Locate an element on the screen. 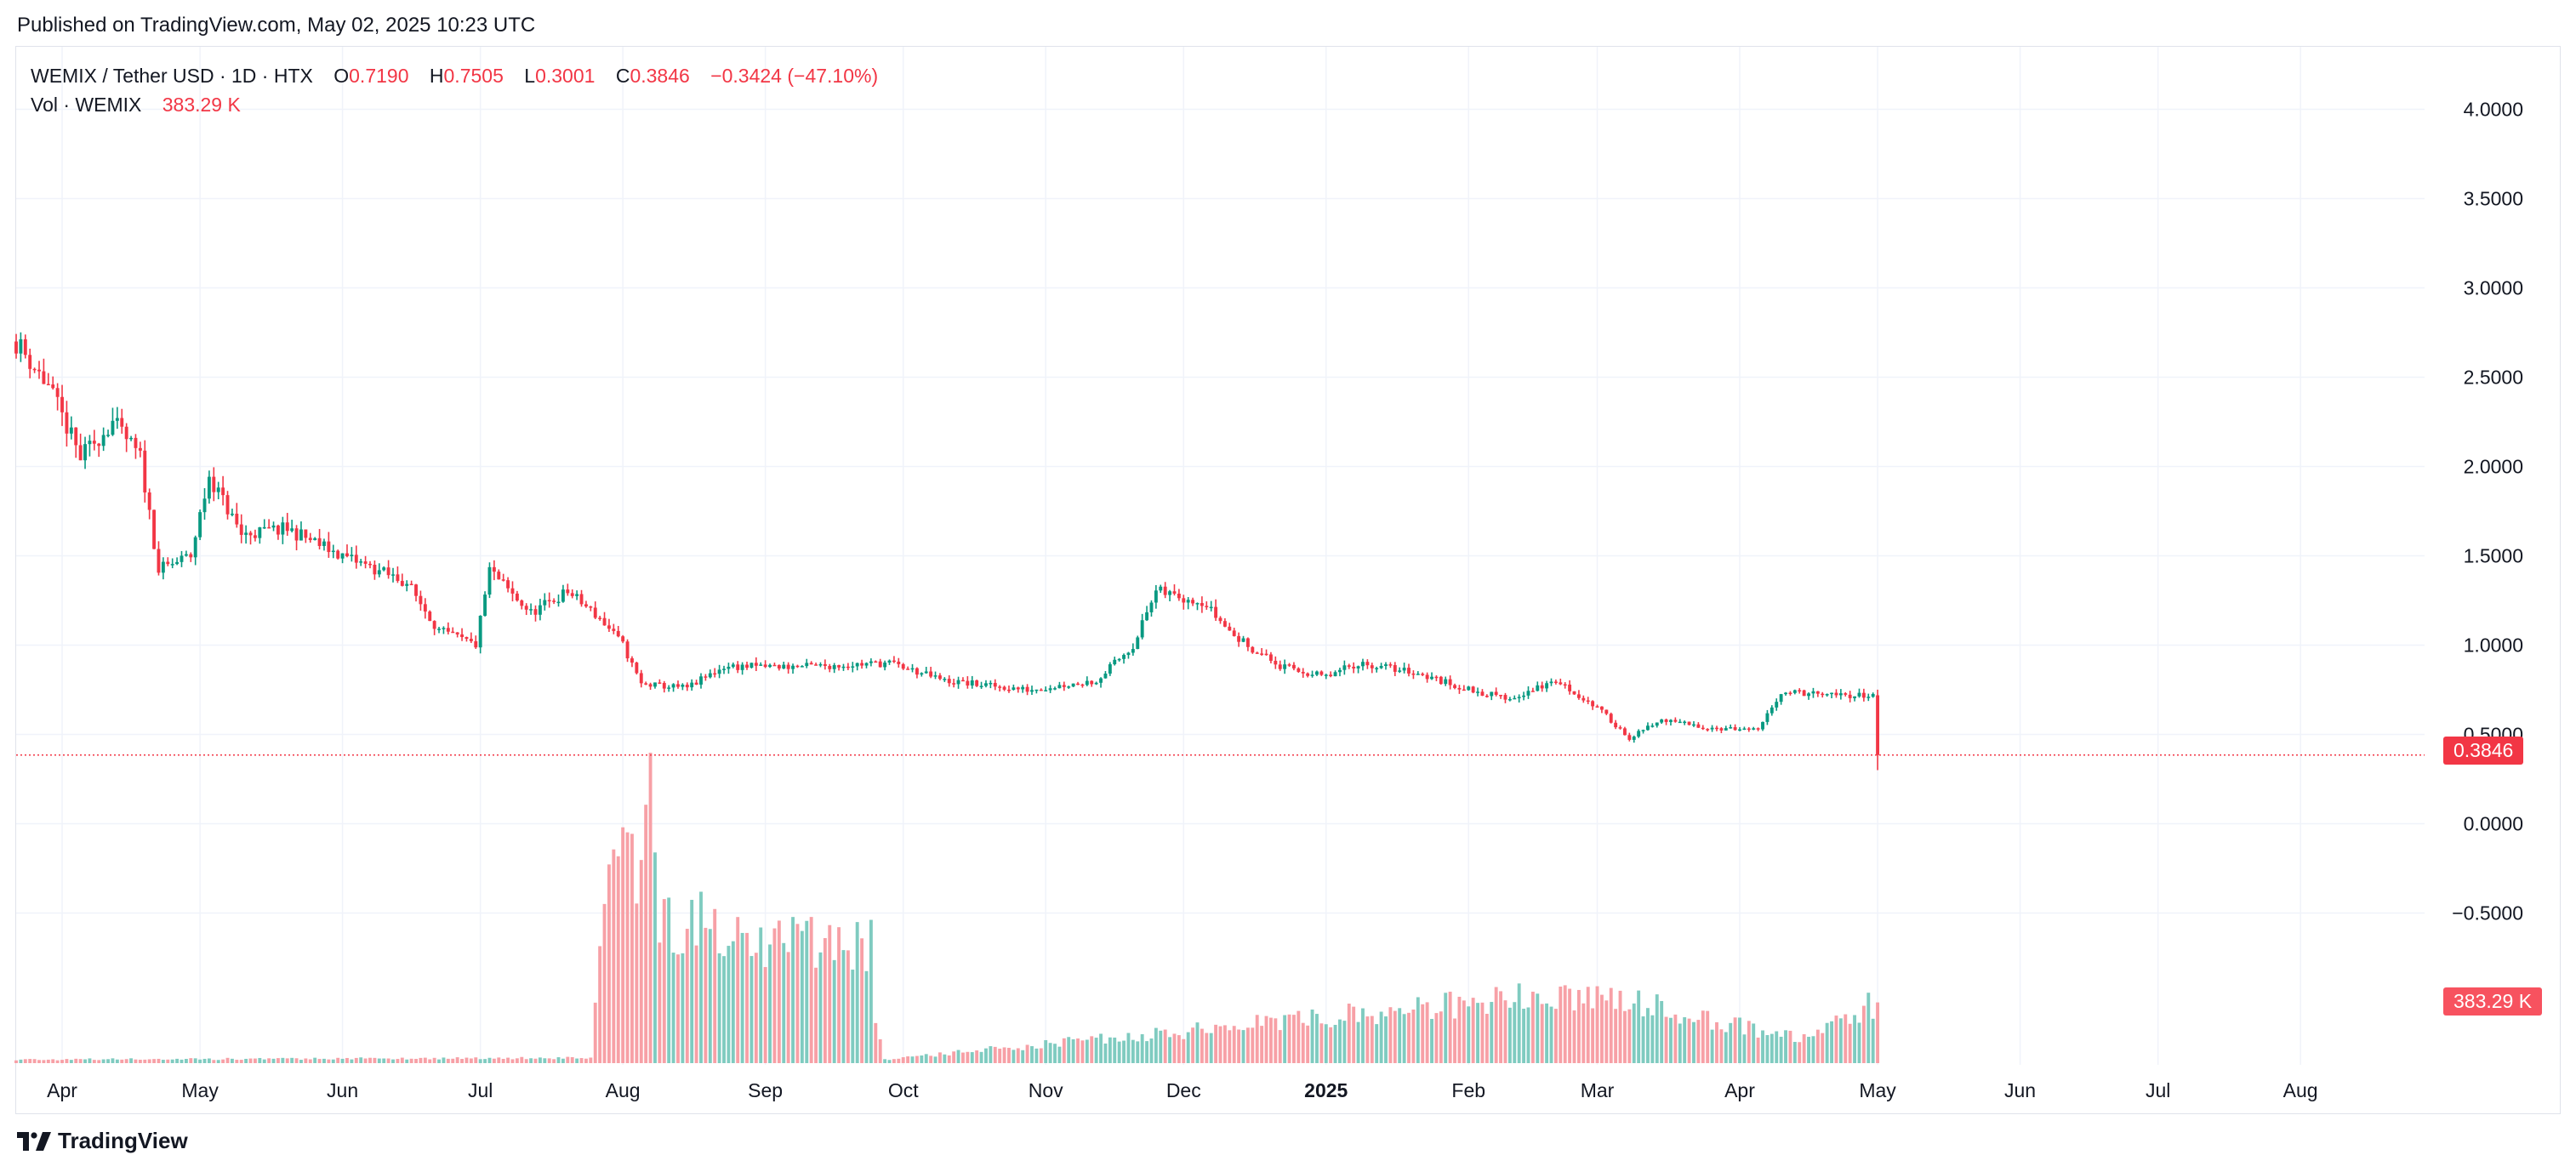  tradingview-brand: TradingView is located at coordinates (103, 1141).